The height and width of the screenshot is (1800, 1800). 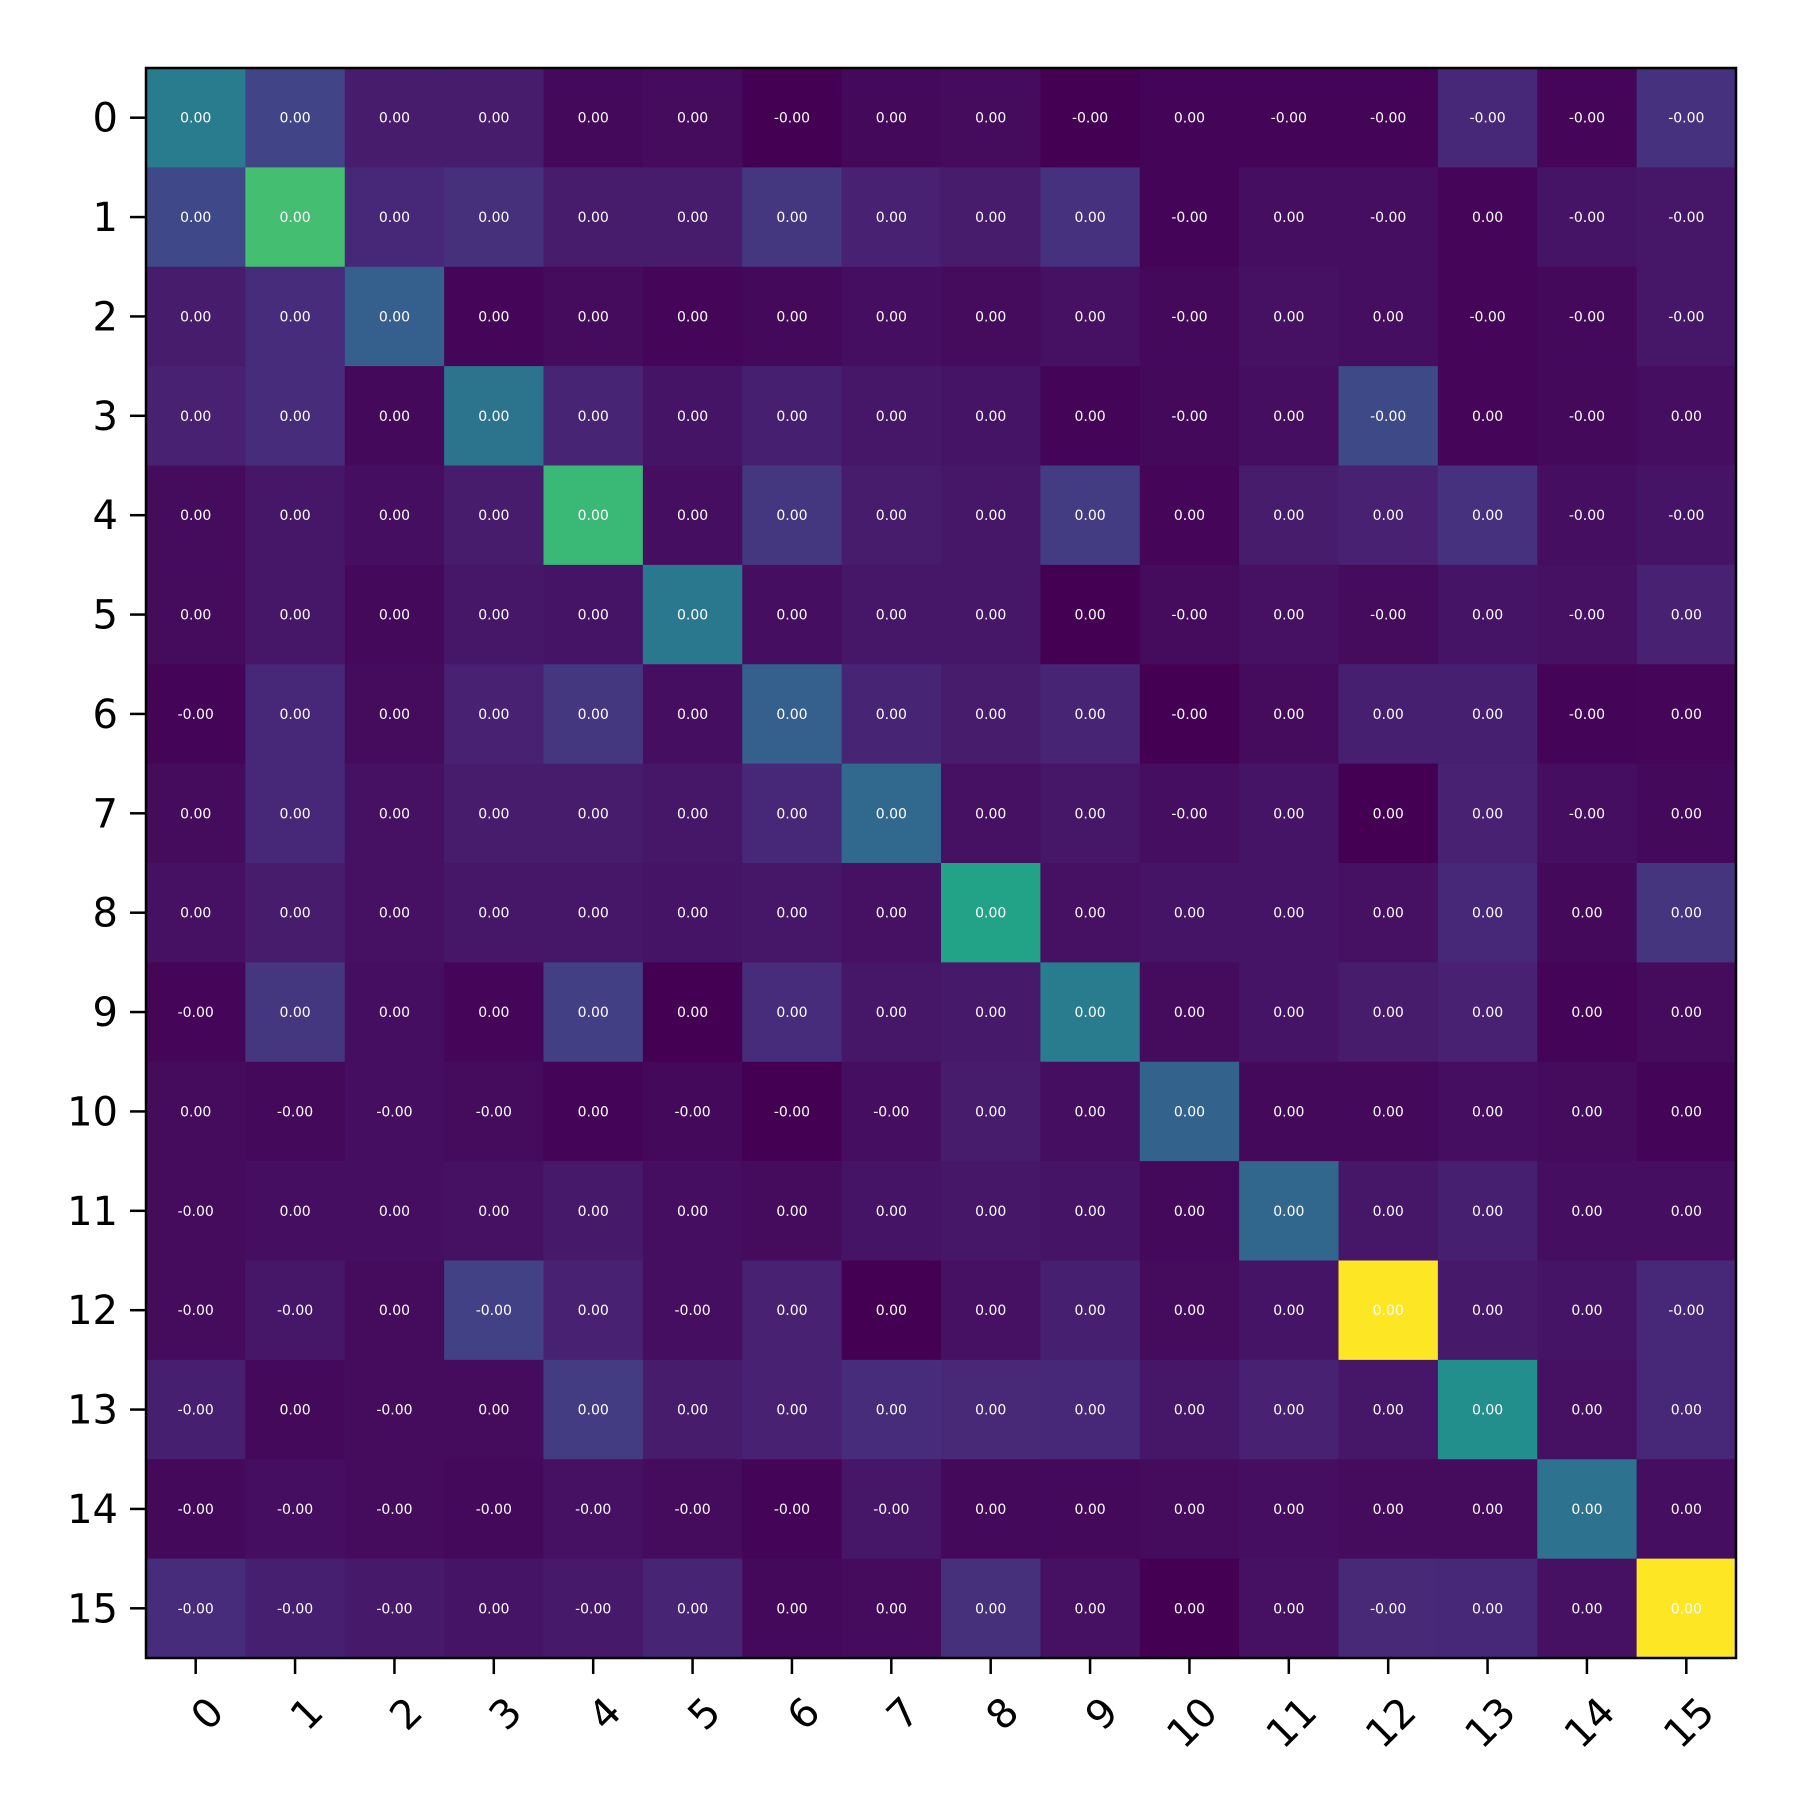 I want to click on y-tick-label: 7, so click(x=105, y=814).